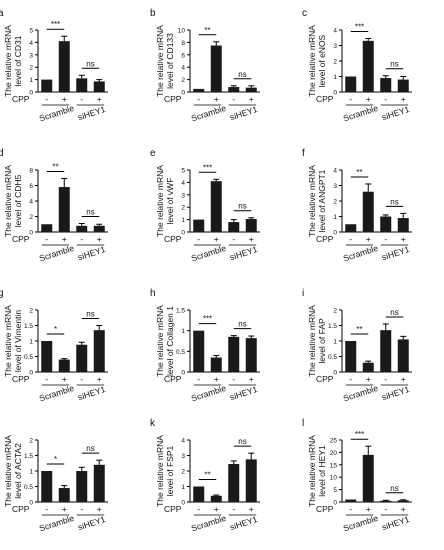 This screenshot has width=444, height=550. I want to click on y-tick-label: 5, so click(335, 490).